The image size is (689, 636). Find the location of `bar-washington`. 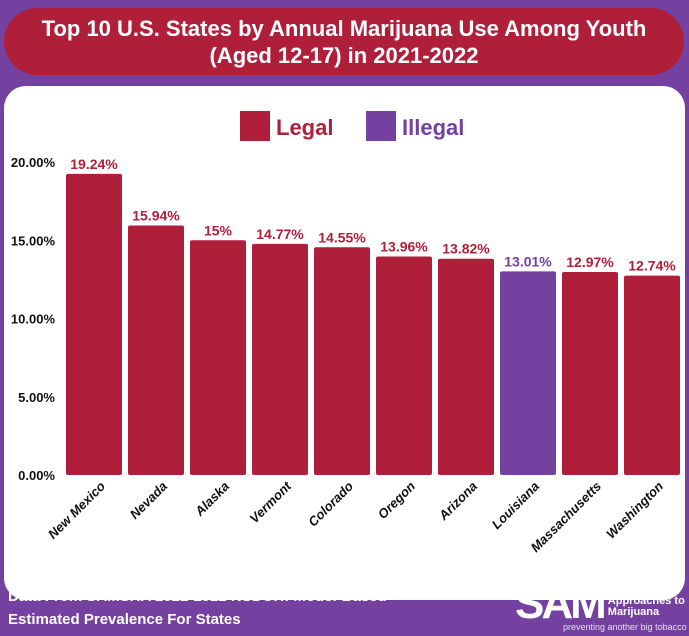

bar-washington is located at coordinates (652, 375).